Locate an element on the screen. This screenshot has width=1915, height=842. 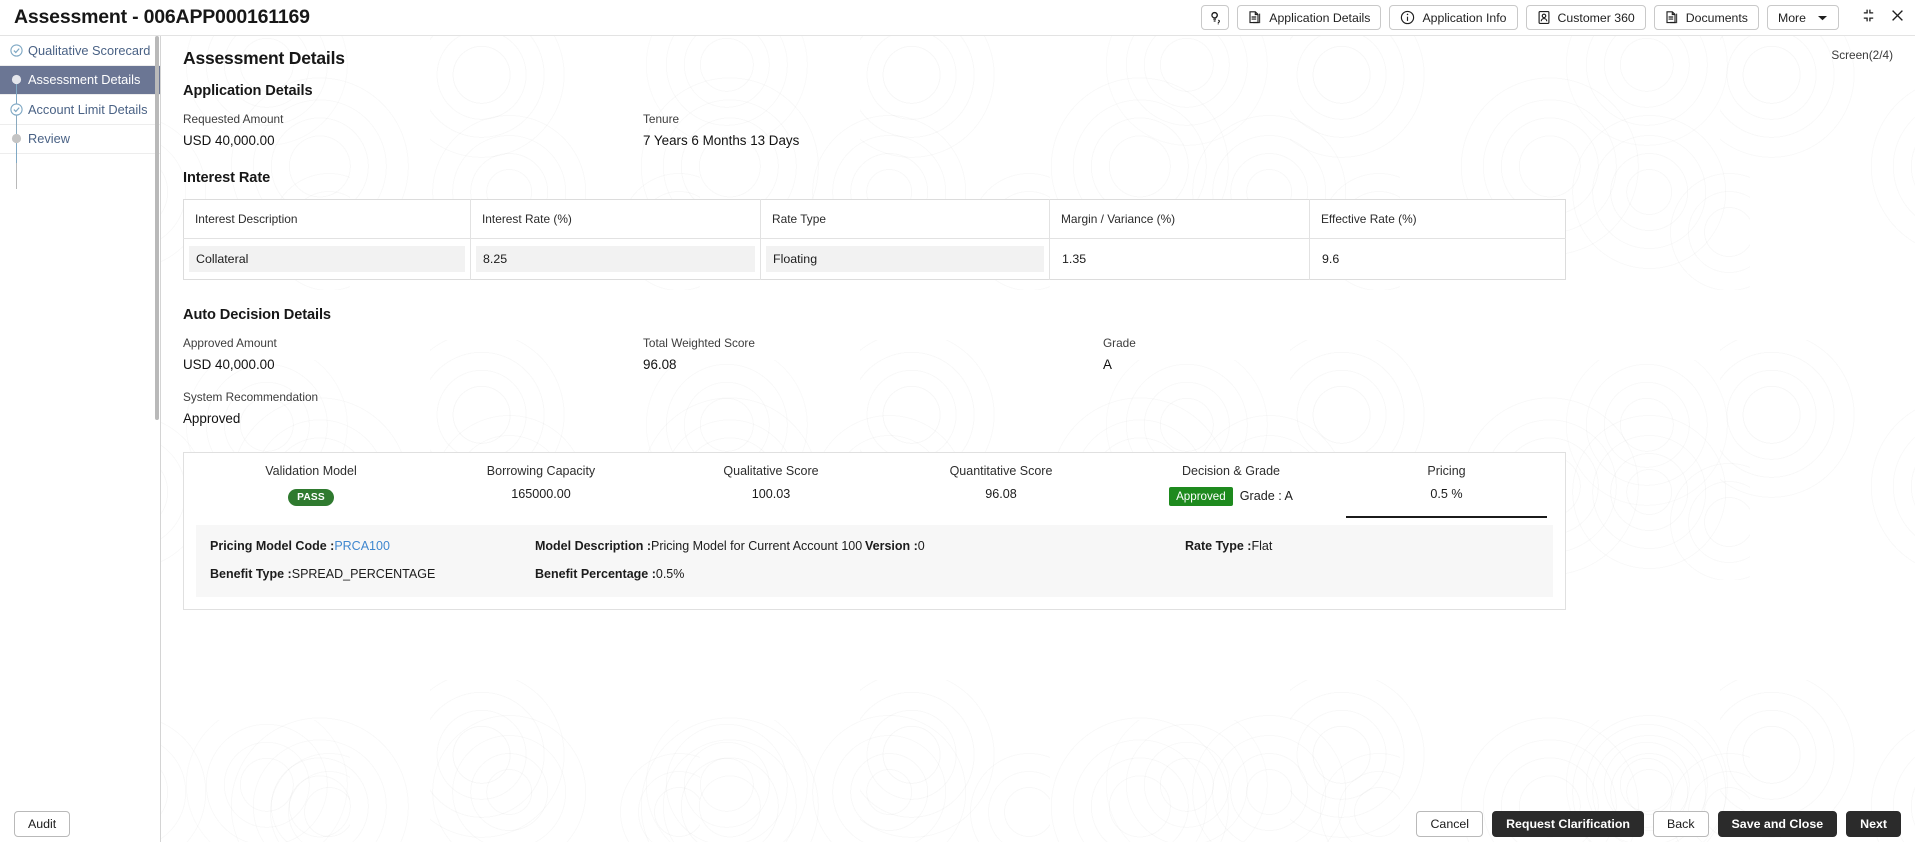
rate-type-value: Floating is located at coordinates (905, 259).